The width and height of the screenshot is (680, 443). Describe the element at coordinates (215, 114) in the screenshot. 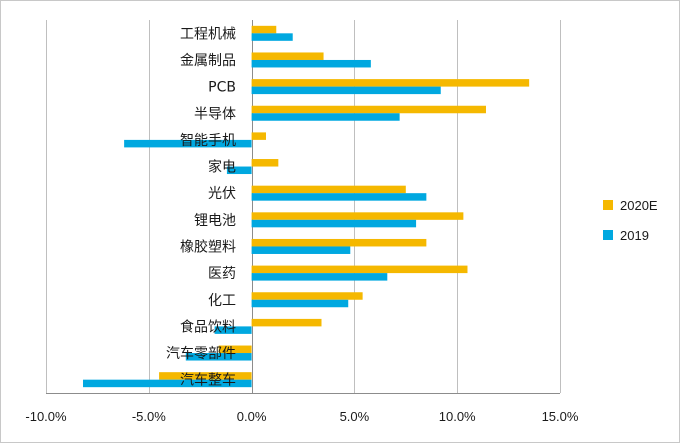

I see `category-label: 半导体` at that location.